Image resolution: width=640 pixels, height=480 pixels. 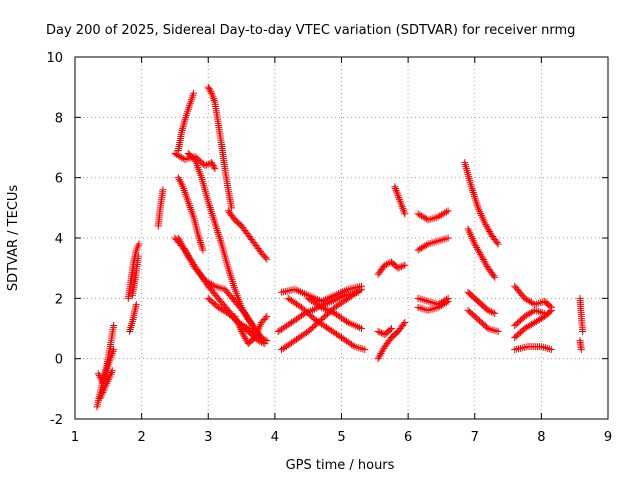 What do you see at coordinates (340, 465) in the screenshot?
I see `x-axis-title: GPS time / hours` at bounding box center [340, 465].